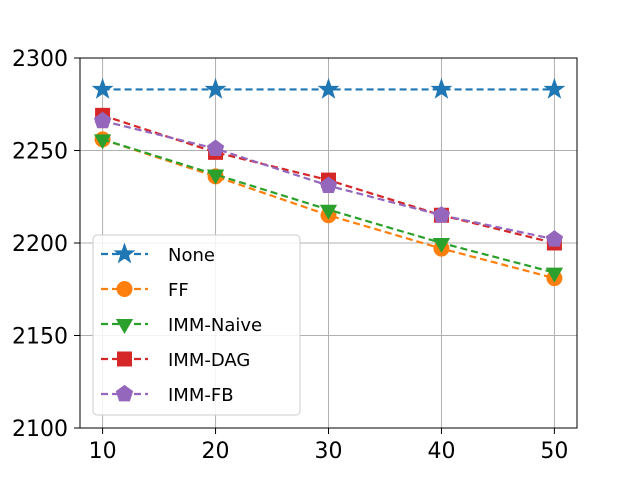  I want to click on x-tick-label: 10, so click(103, 451).